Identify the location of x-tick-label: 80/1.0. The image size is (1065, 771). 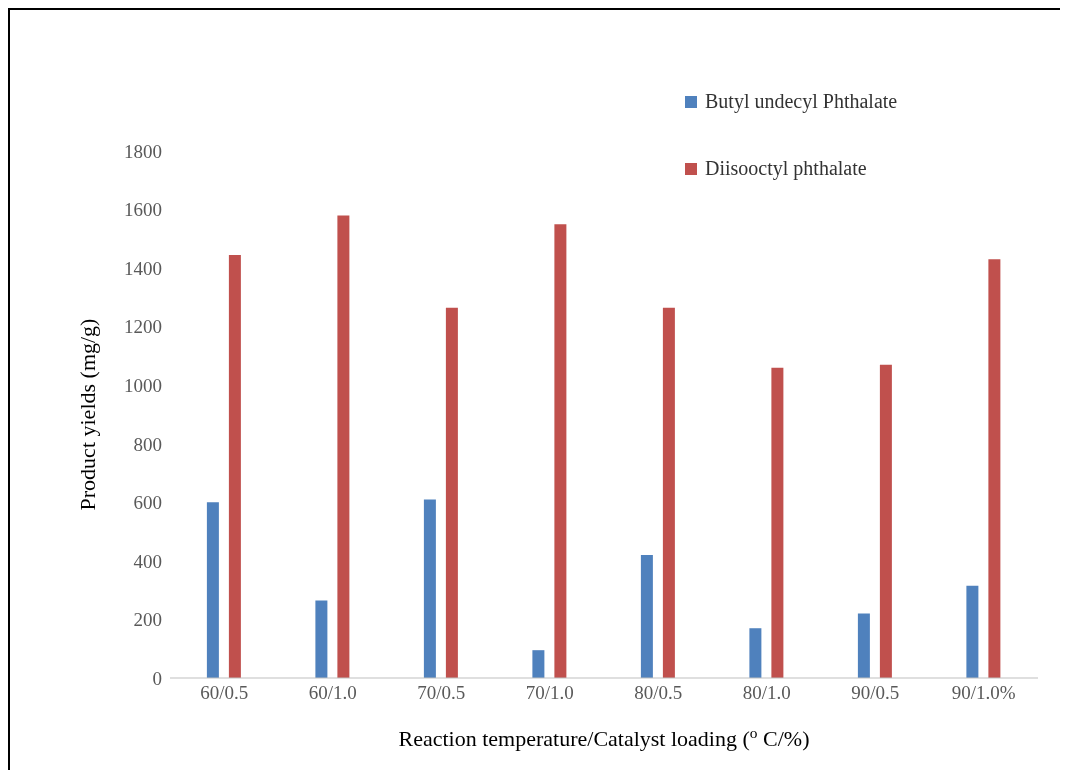
(766, 693).